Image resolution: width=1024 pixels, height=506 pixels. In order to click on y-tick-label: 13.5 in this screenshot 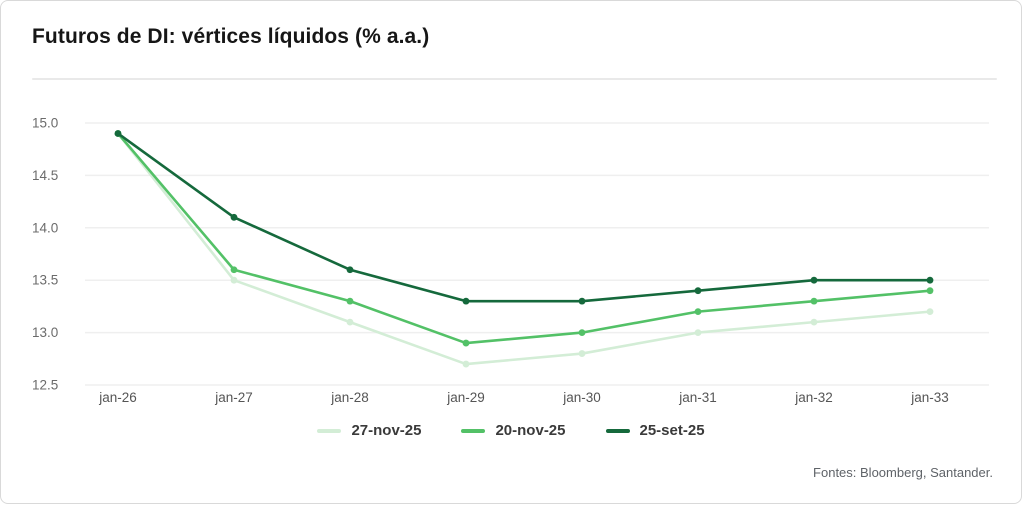, I will do `click(45, 280)`.